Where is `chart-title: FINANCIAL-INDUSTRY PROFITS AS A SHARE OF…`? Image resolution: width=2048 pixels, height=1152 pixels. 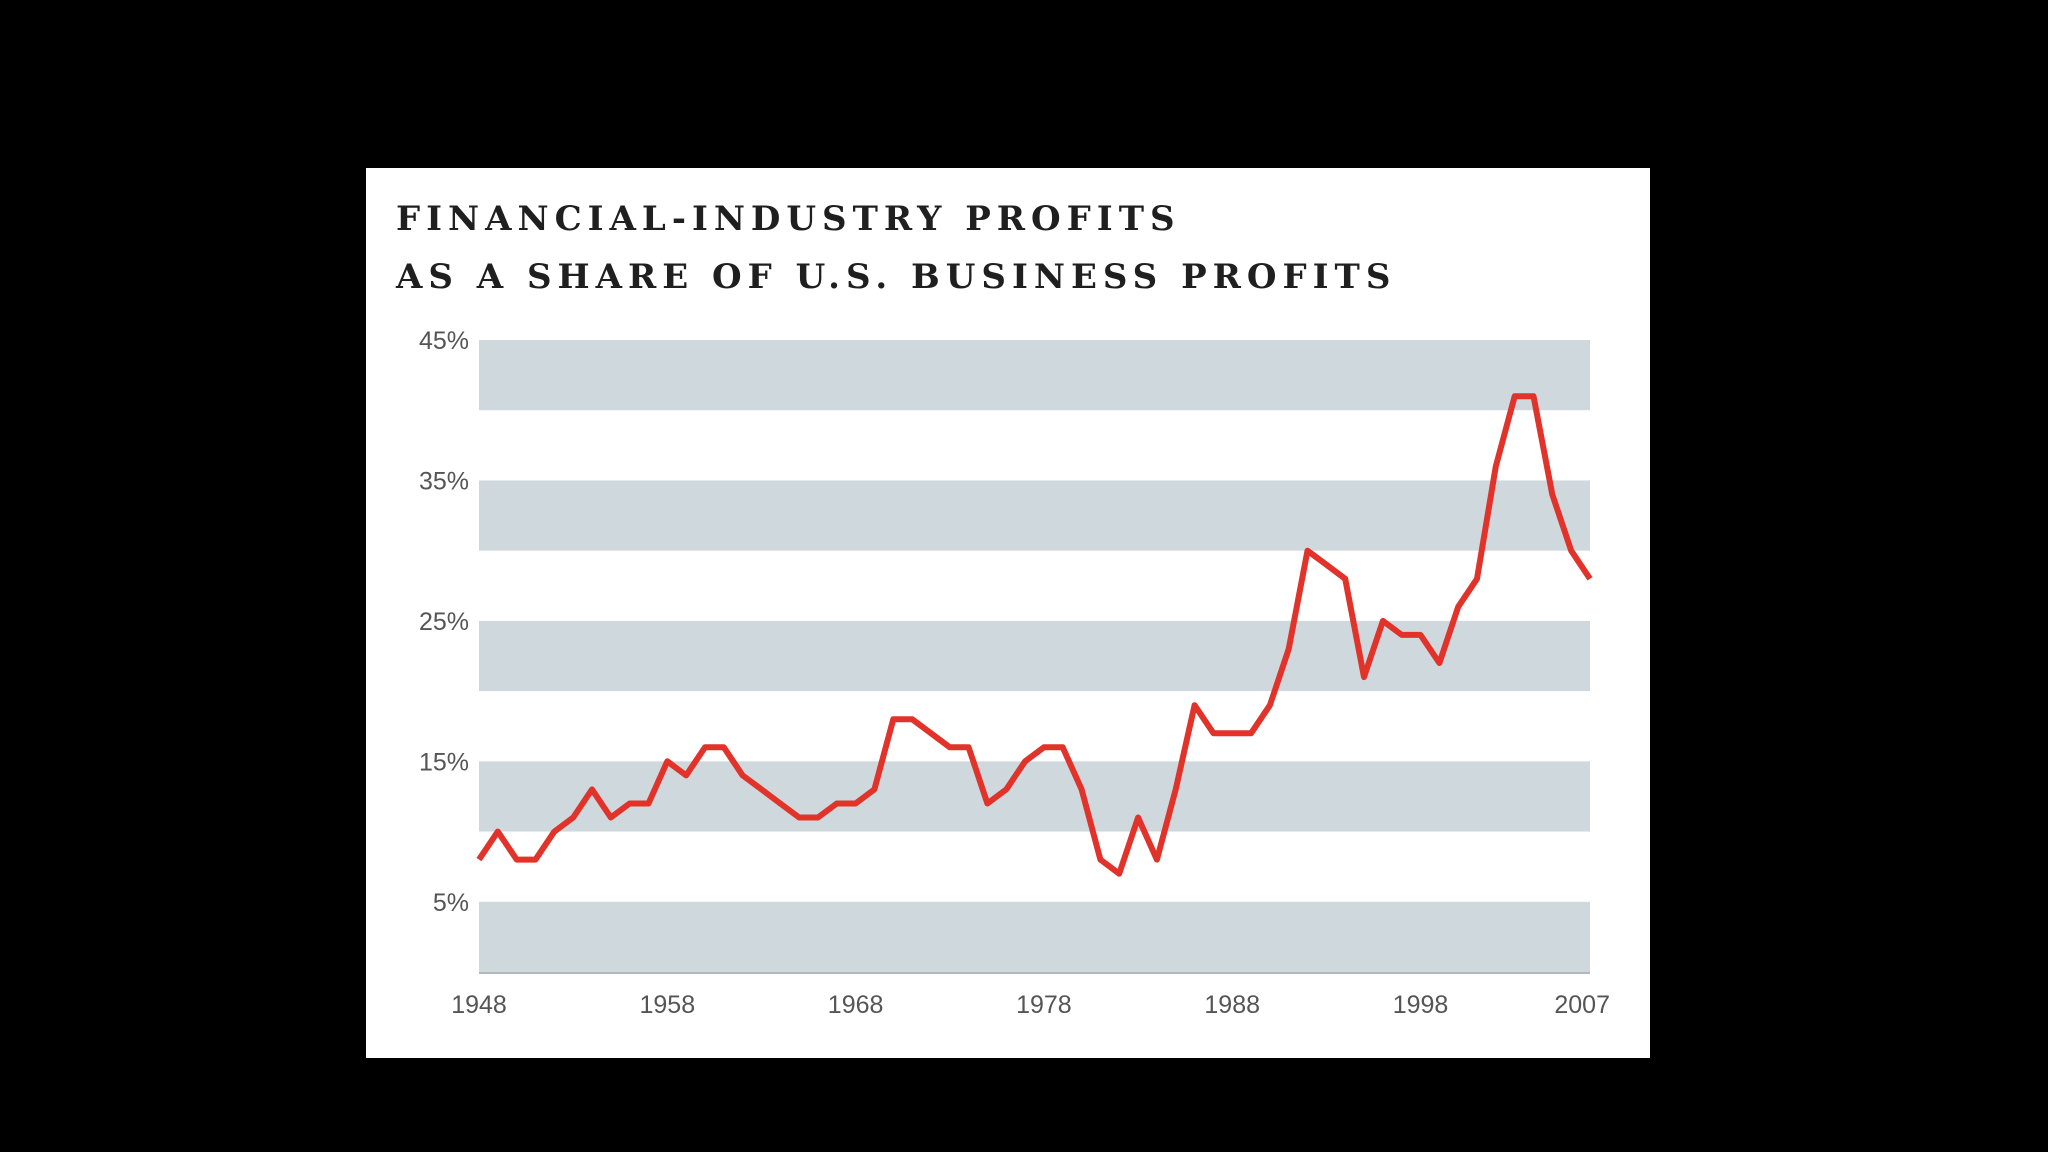
chart-title: FINANCIAL-INDUSTRY PROFITS AS A SHARE OF… is located at coordinates (896, 248).